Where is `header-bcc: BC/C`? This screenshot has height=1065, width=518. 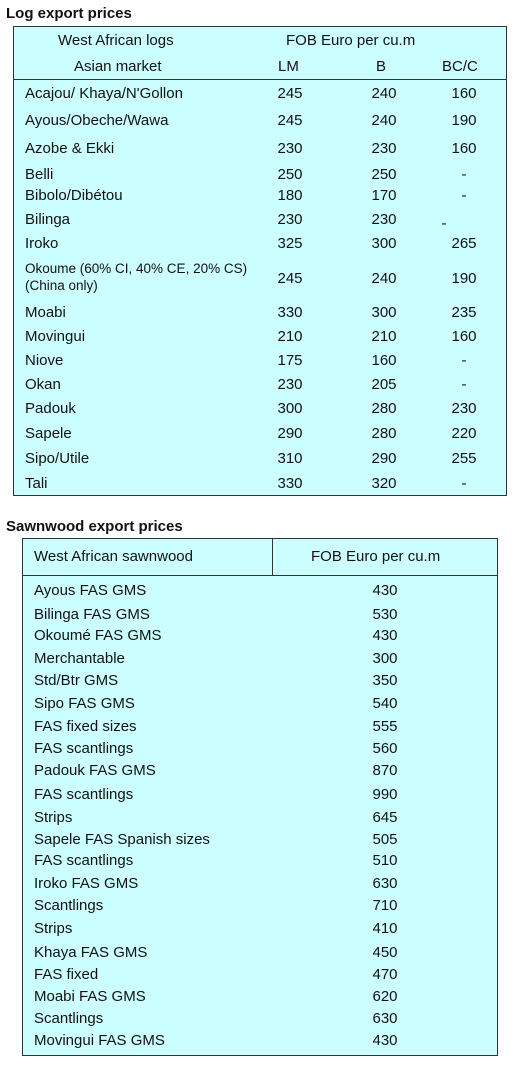 header-bcc: BC/C is located at coordinates (460, 66).